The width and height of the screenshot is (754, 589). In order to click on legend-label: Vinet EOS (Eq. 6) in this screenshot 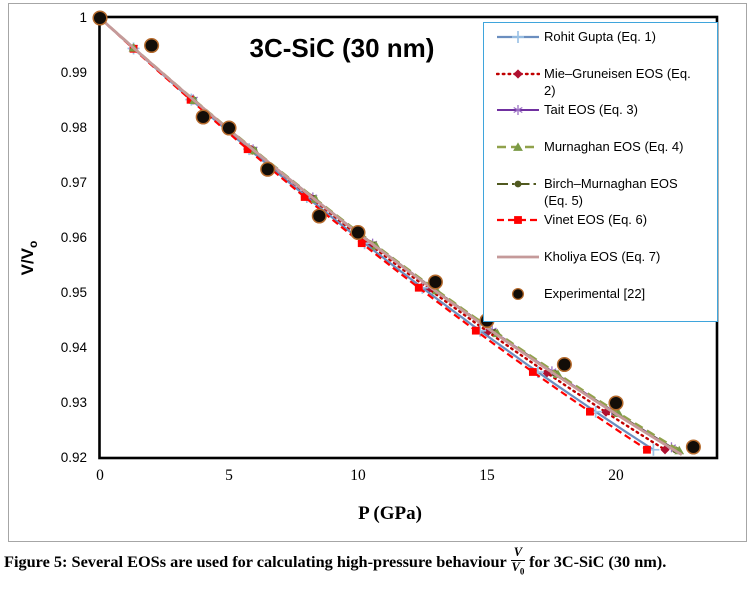, I will do `click(596, 219)`.